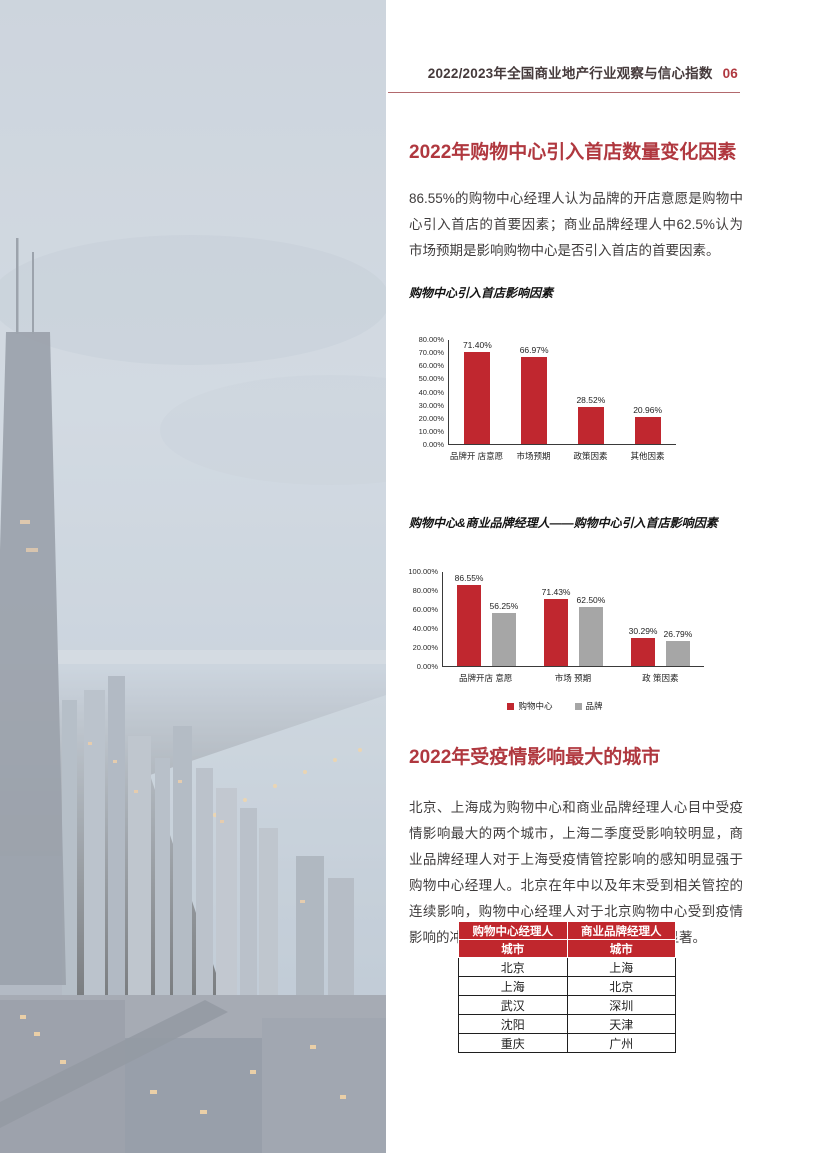  What do you see at coordinates (643, 630) in the screenshot?
I see `bar-value-label: 30.29%` at bounding box center [643, 630].